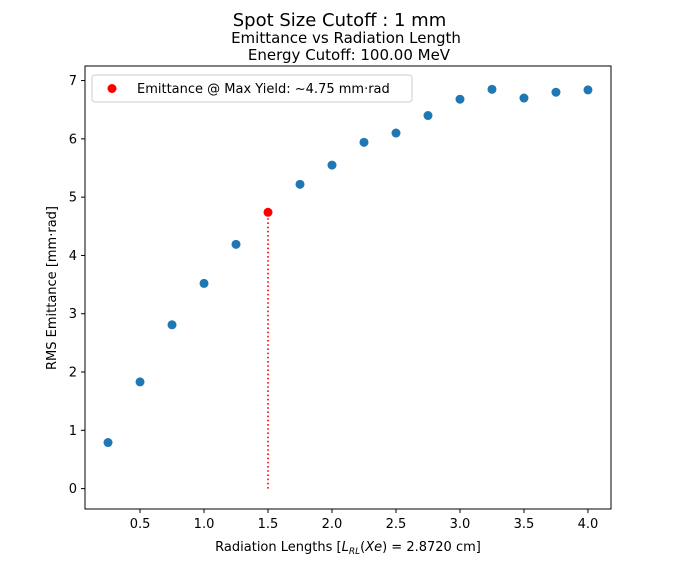  I want to click on x-tick-label: 1.5, so click(268, 524).